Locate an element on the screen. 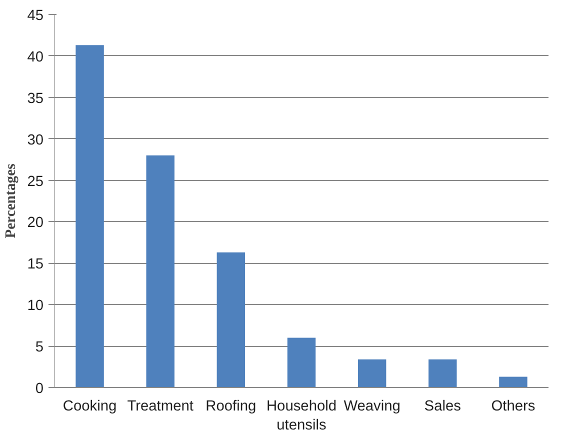  y-axis-title: Percentages is located at coordinates (11, 200).